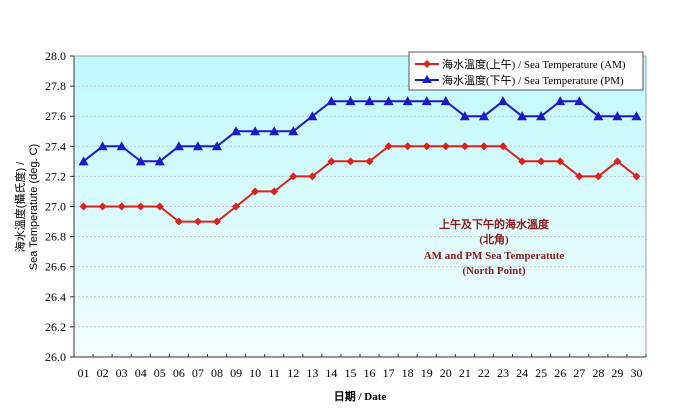 This screenshot has height=420, width=684. What do you see at coordinates (141, 373) in the screenshot?
I see `x-tick-label: 04` at bounding box center [141, 373].